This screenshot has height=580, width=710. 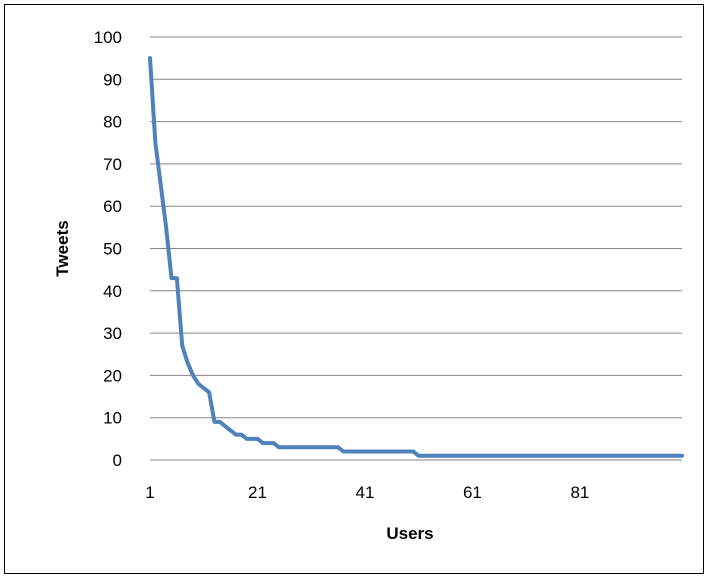 I want to click on y-tick-label-0: 0, so click(x=117, y=460).